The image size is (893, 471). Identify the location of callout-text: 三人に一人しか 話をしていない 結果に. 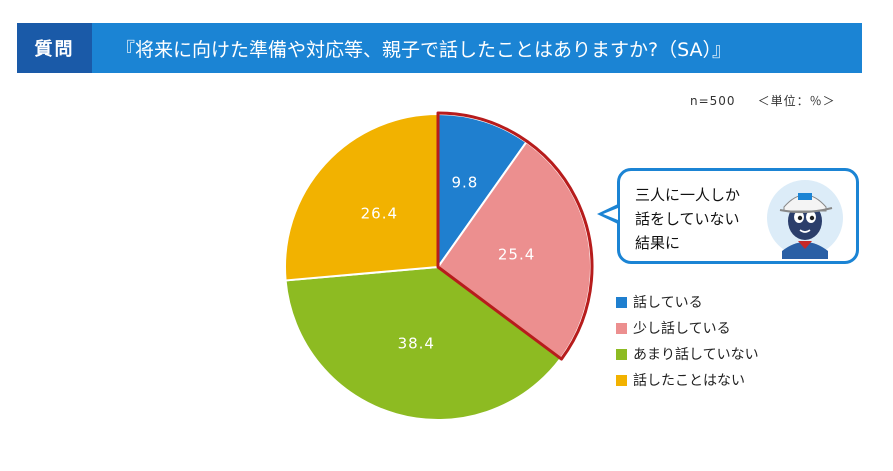
(700, 219).